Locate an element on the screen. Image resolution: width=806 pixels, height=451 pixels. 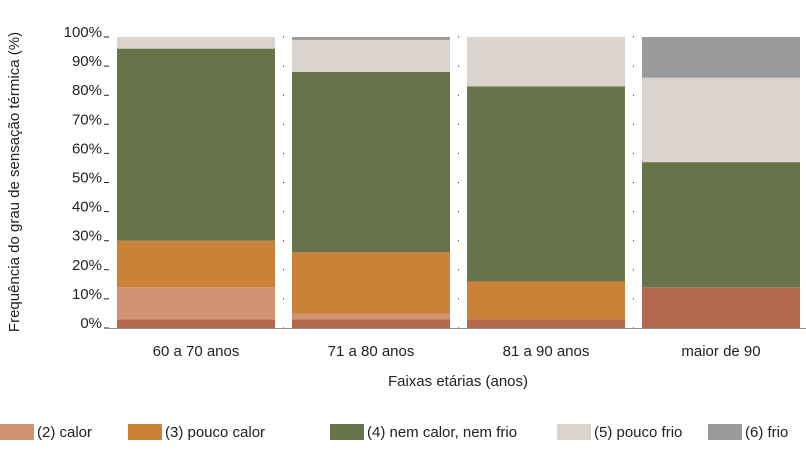
x-tick-label: maior de 90 is located at coordinates (720, 351).